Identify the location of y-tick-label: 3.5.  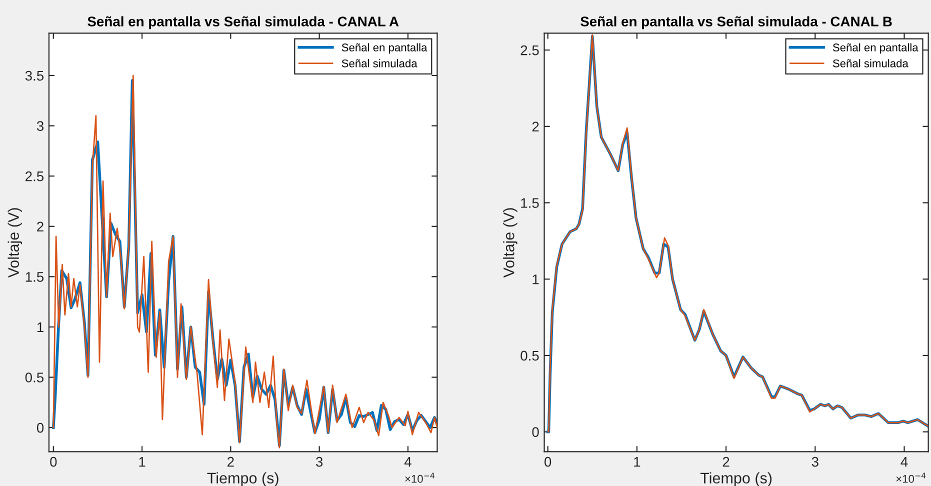
(34, 75).